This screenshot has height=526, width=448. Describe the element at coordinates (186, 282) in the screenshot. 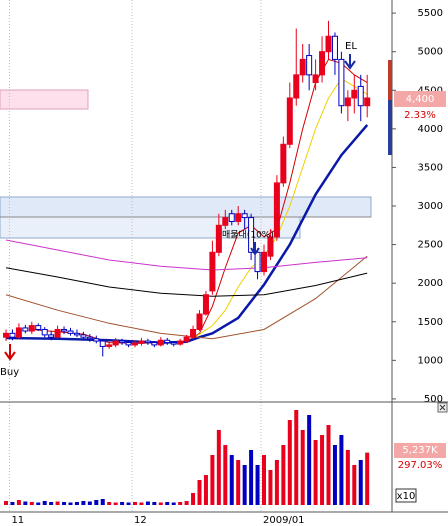

I see `ma-line` at that location.